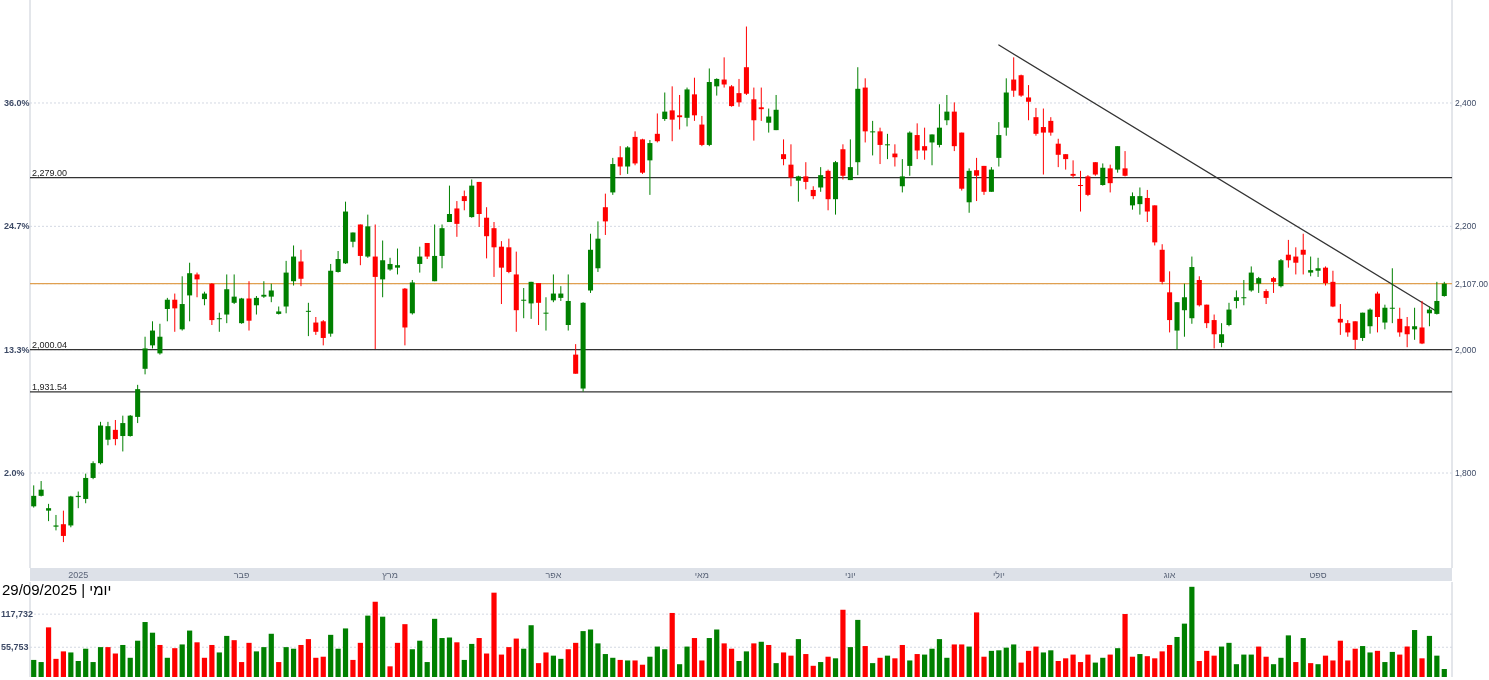 The image size is (1489, 680). Describe the element at coordinates (1318, 575) in the screenshot. I see `x-tick-label: ספט` at that location.